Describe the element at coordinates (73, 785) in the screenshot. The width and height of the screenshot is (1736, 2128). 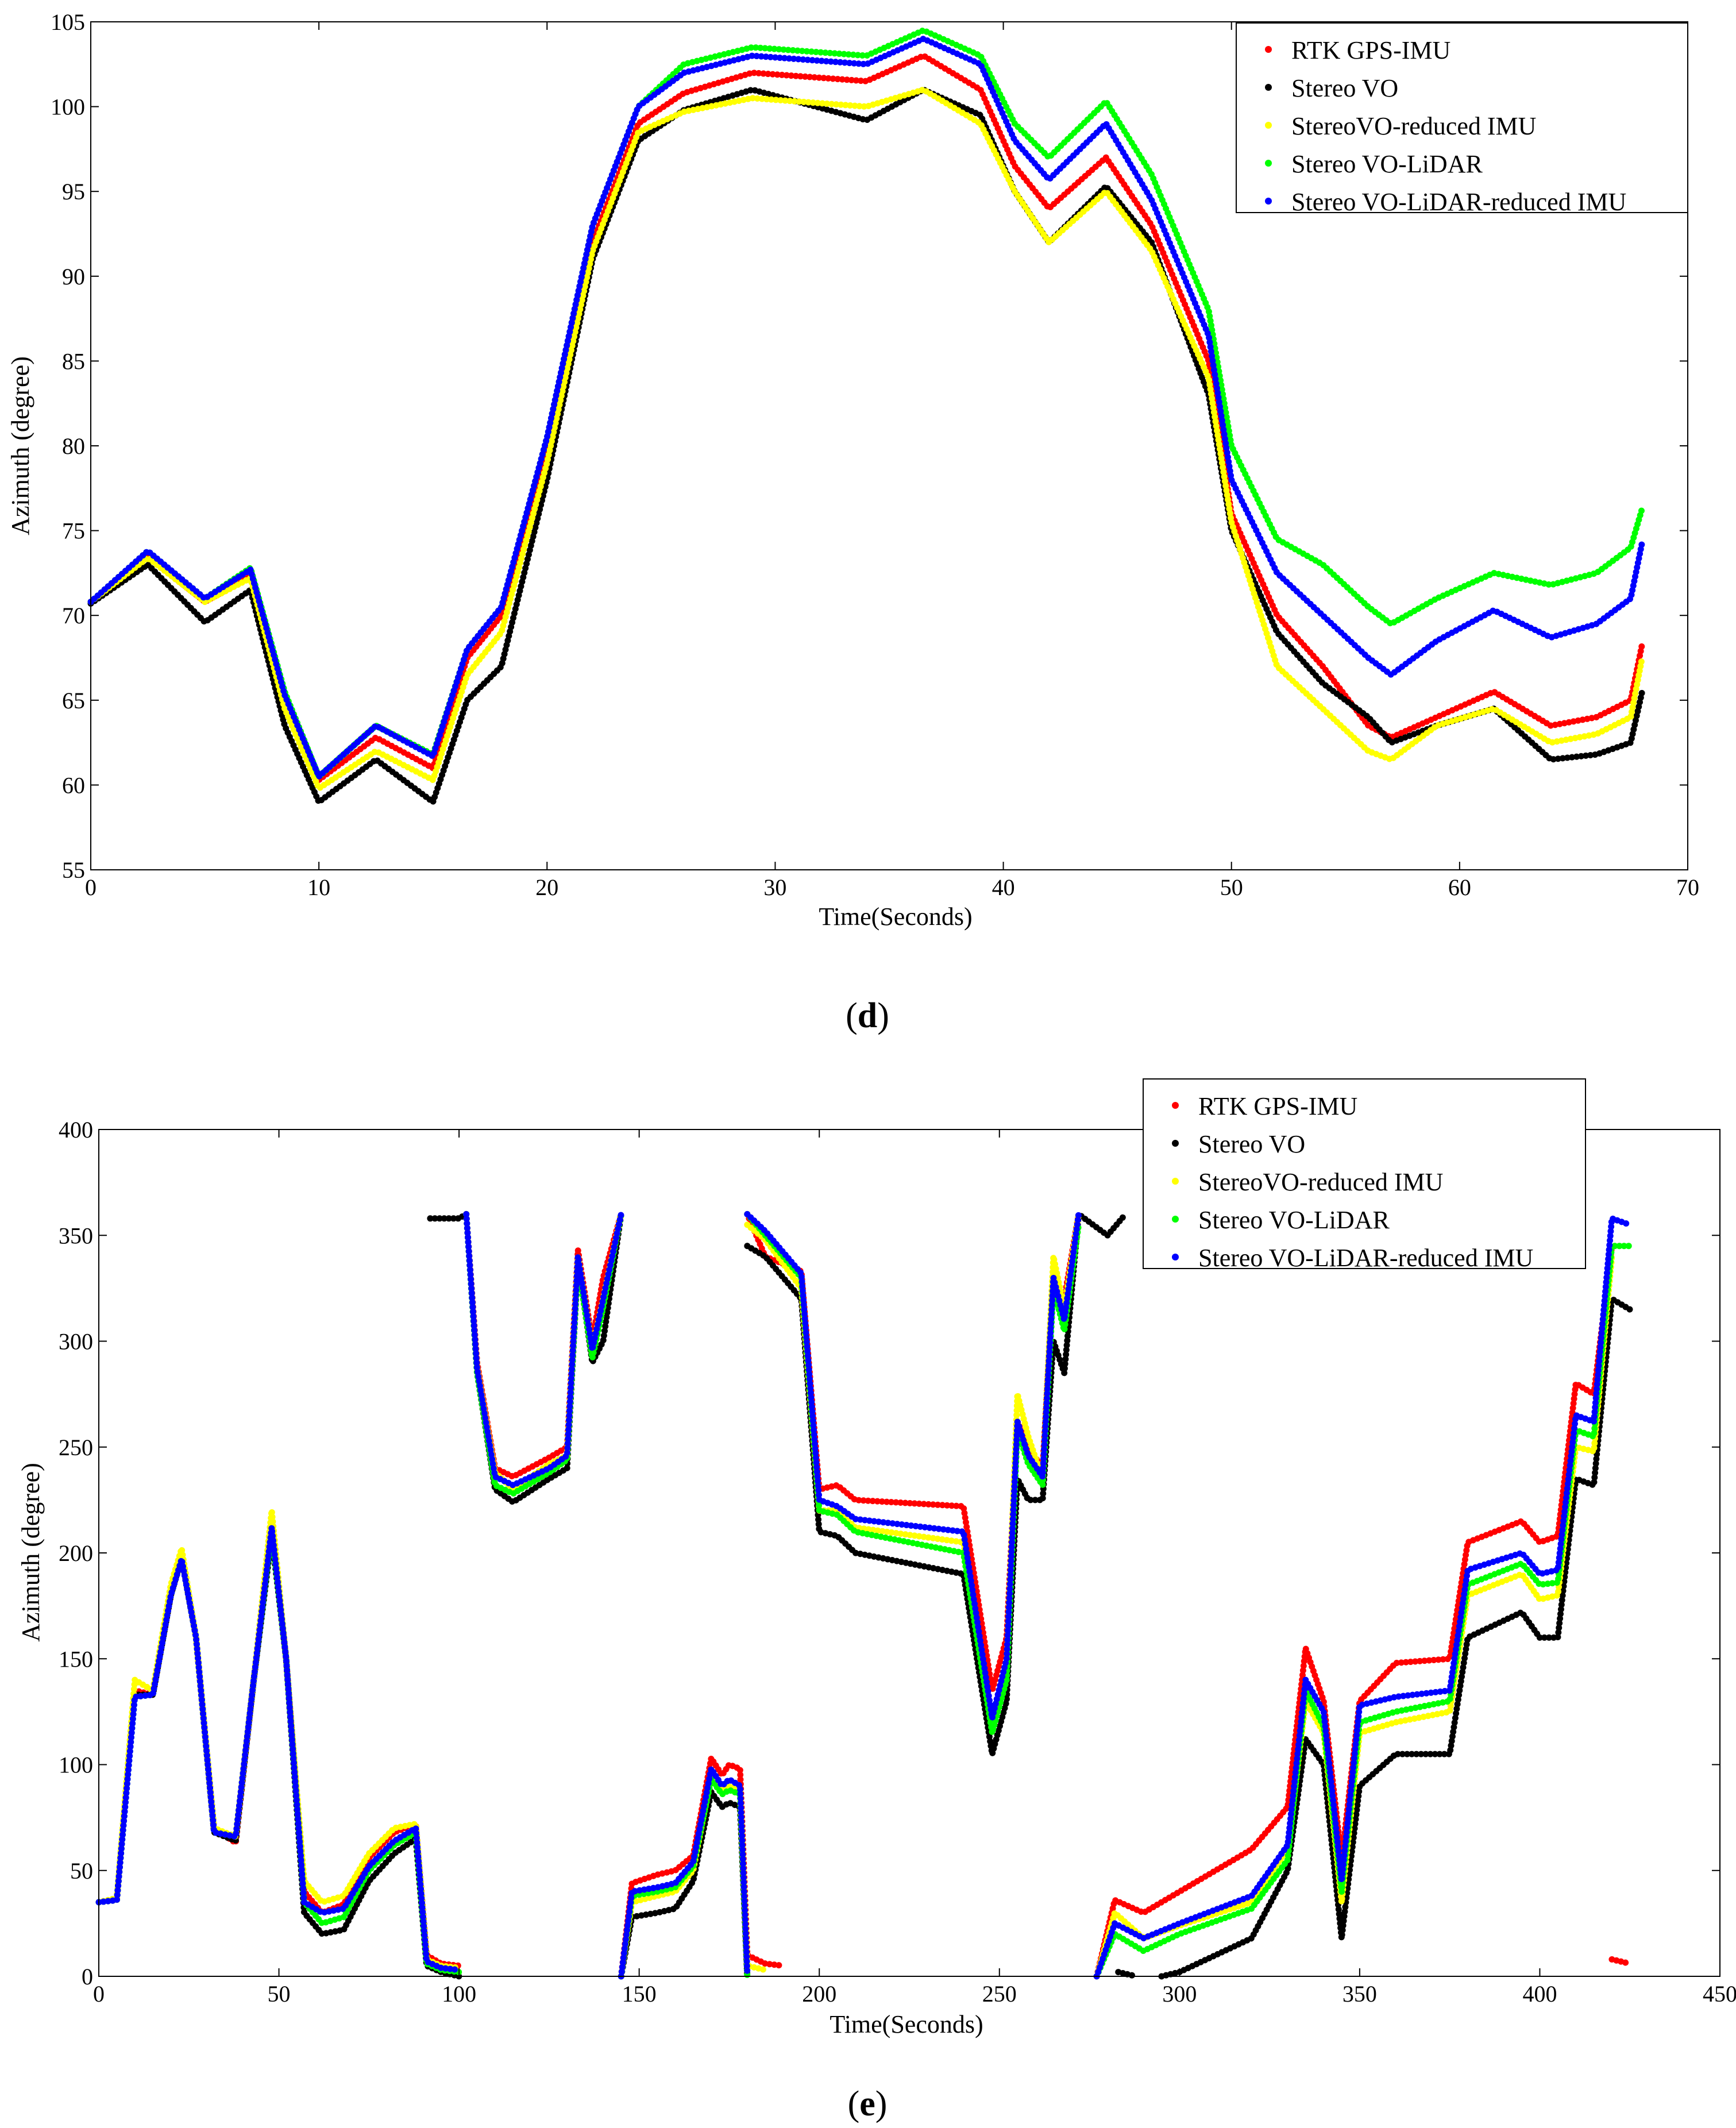
I see `y-tick-label: 60` at that location.